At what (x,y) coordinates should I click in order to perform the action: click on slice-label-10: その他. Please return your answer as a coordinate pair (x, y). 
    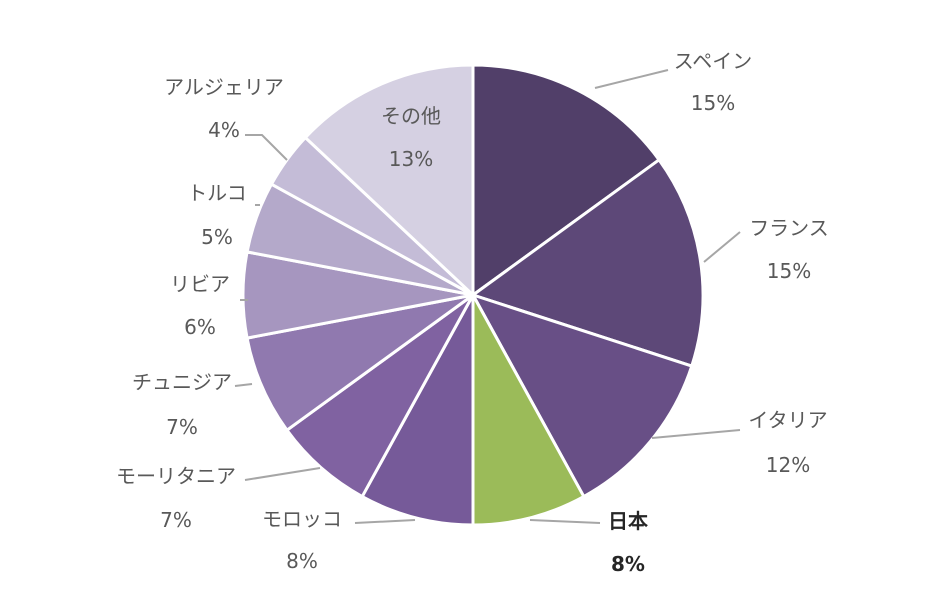
    Looking at the image, I should click on (411, 116).